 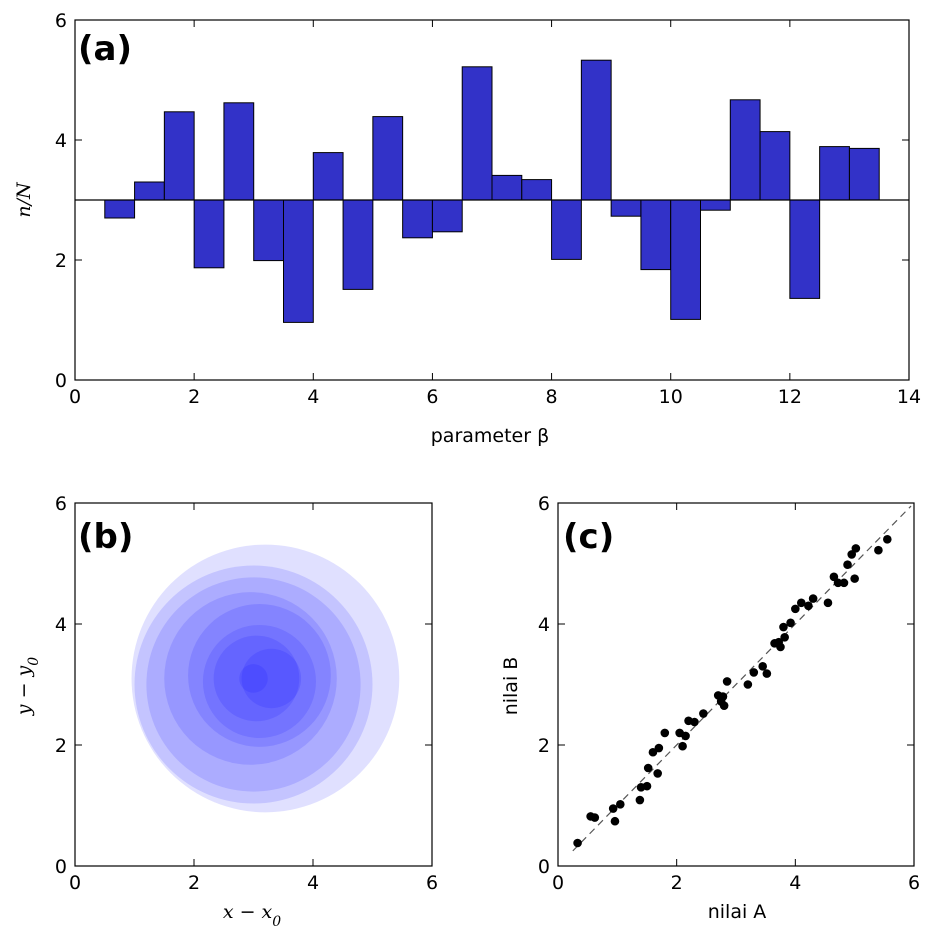 I want to click on panel-c-ytick-label: 4, so click(x=544, y=625).